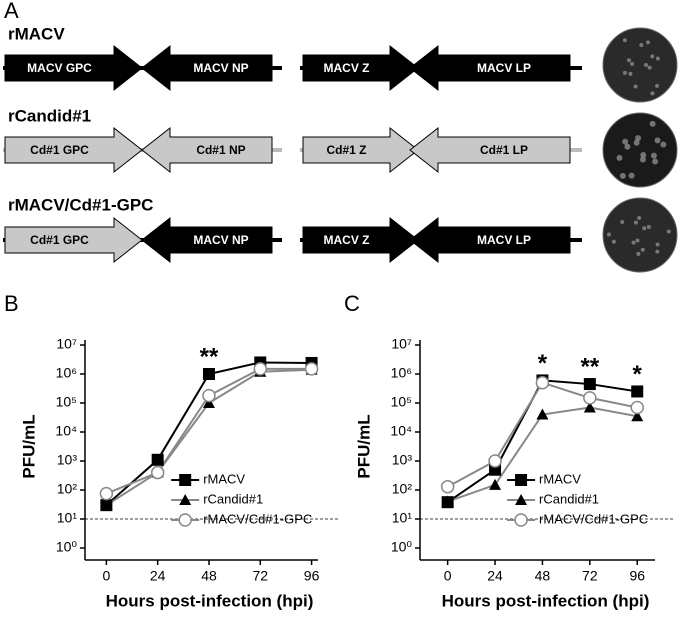 Image resolution: width=680 pixels, height=631 pixels. I want to click on gene-label: Cd#1 Z, so click(346, 150).